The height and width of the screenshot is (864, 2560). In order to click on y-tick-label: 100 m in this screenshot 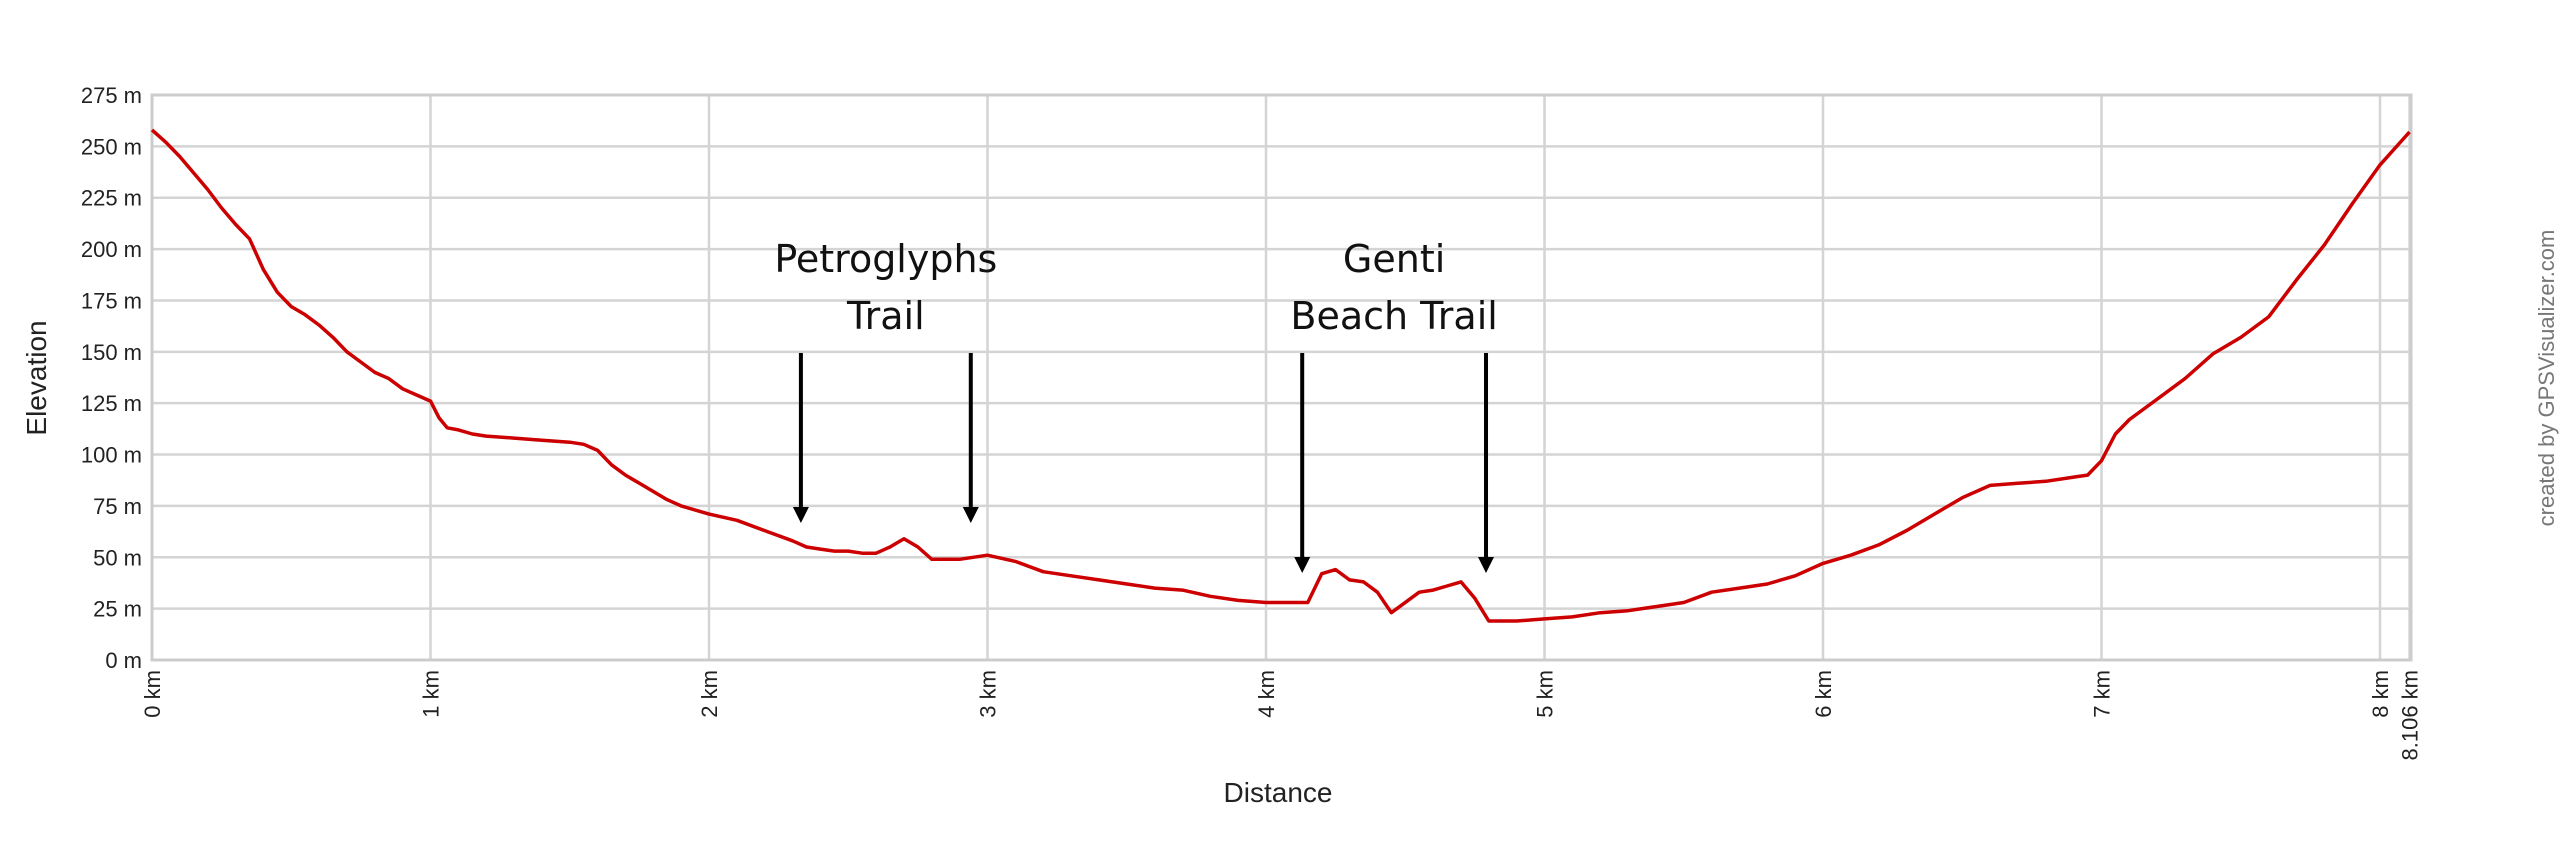, I will do `click(111, 455)`.